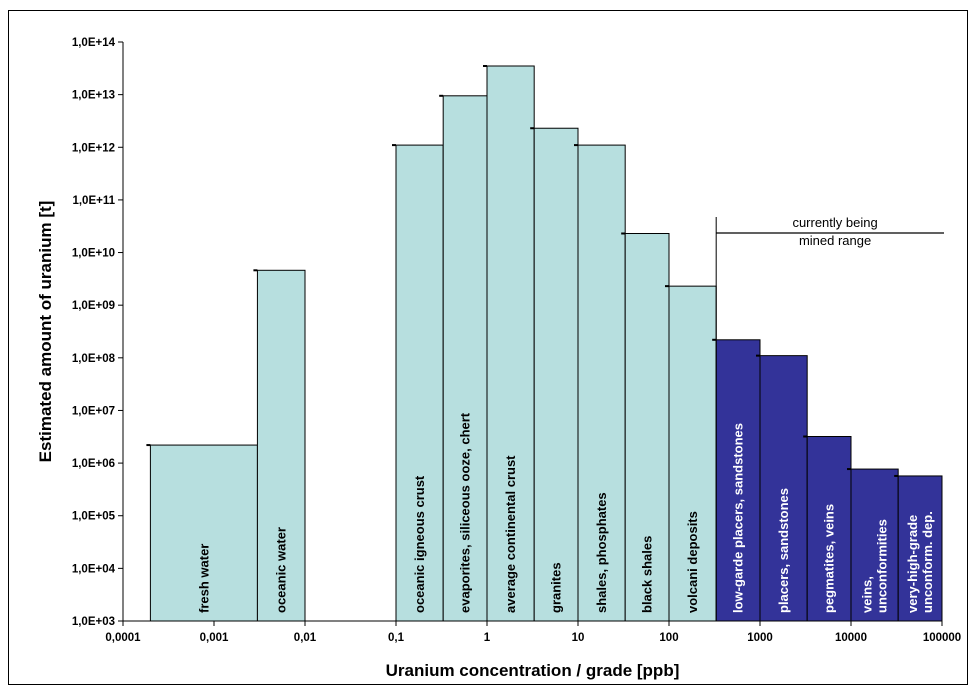  I want to click on x-tick-label: 10000, so click(851, 638).